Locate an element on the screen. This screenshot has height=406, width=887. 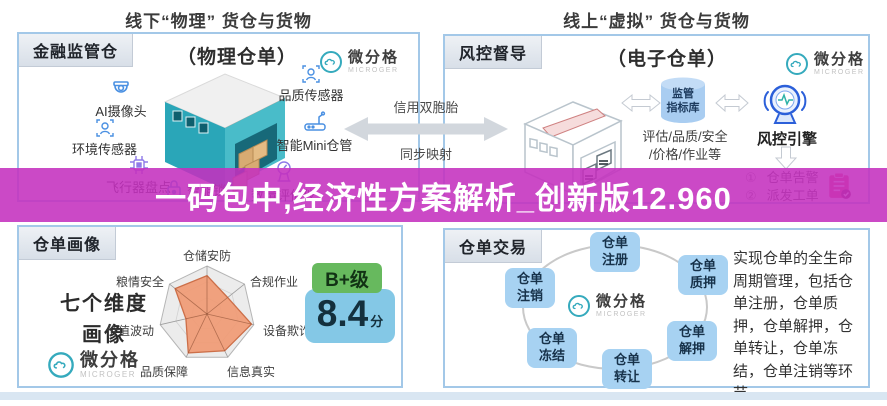
database-icon is located at coordinates (683, 100).